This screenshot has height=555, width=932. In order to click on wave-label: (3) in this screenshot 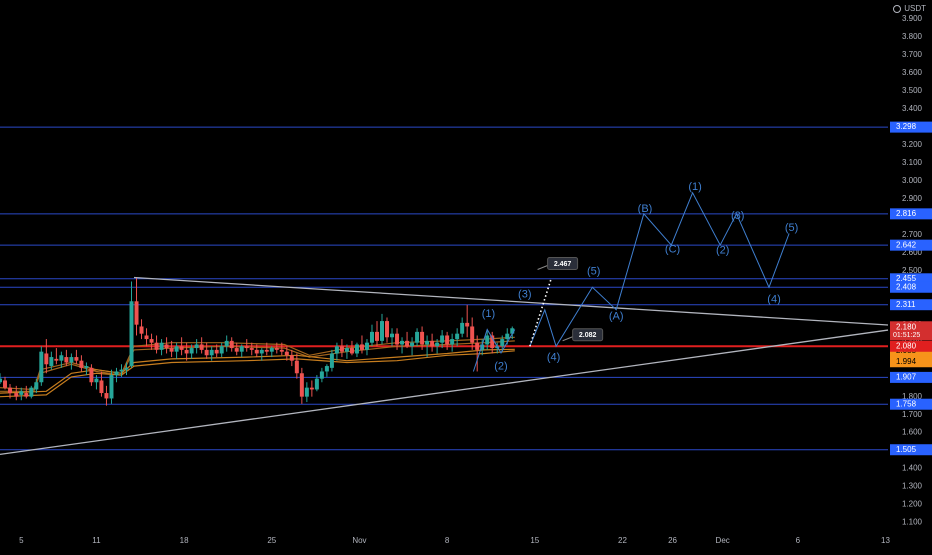, I will do `click(737, 216)`.